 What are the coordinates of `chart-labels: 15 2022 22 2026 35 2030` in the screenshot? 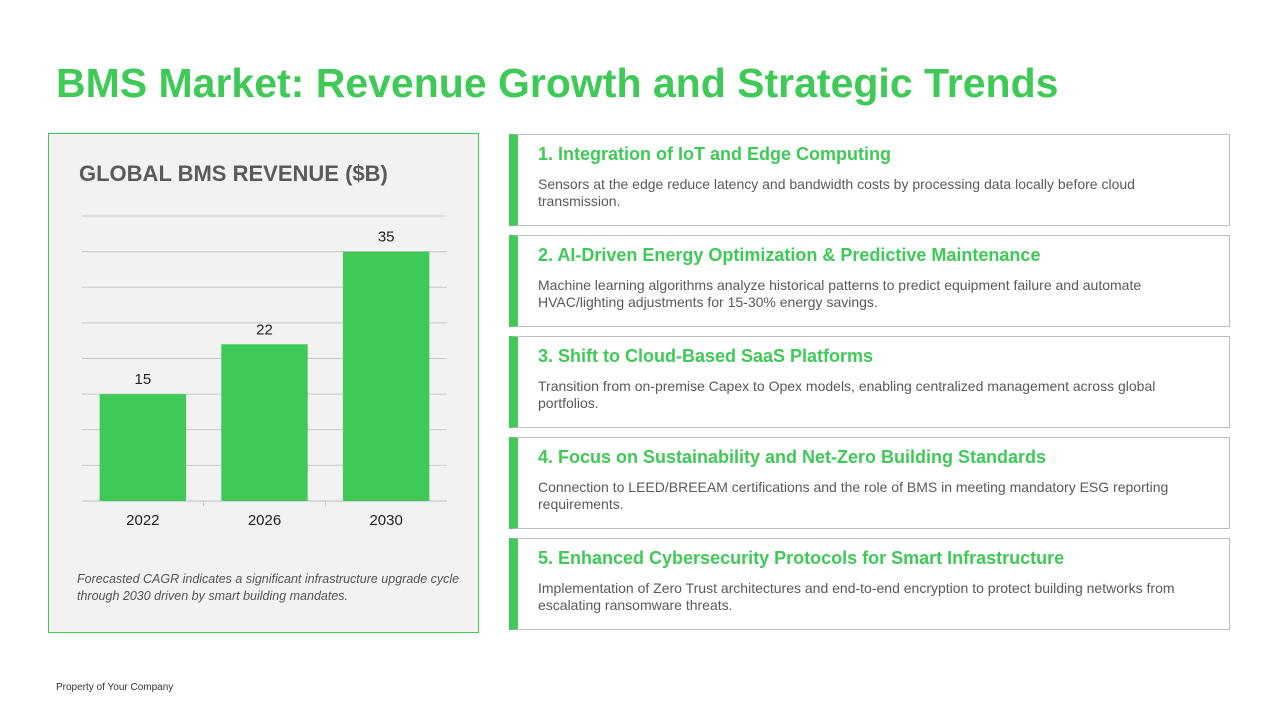 It's located at (264, 379).